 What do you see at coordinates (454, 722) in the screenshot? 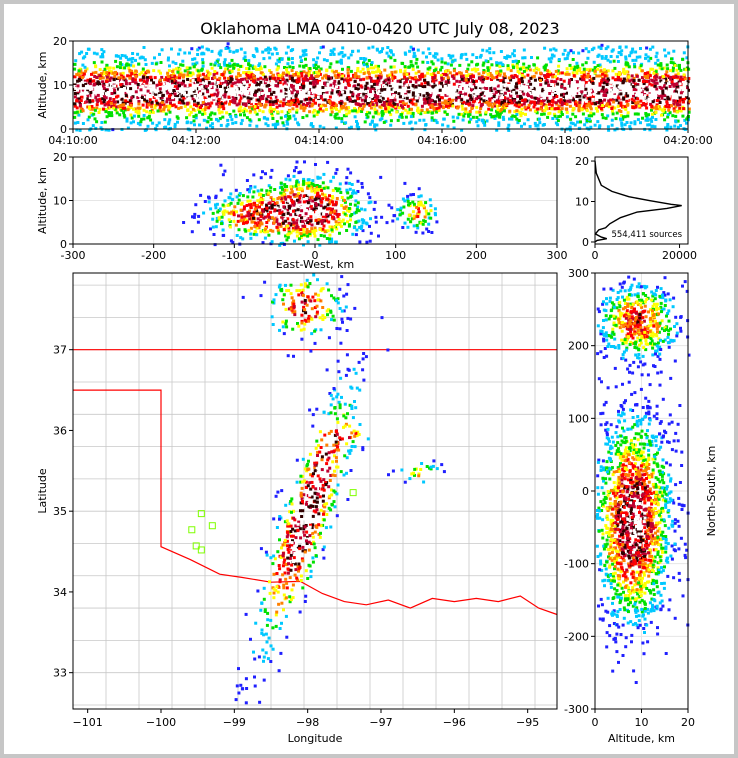
I see `x-tick-label: −96` at bounding box center [454, 722].